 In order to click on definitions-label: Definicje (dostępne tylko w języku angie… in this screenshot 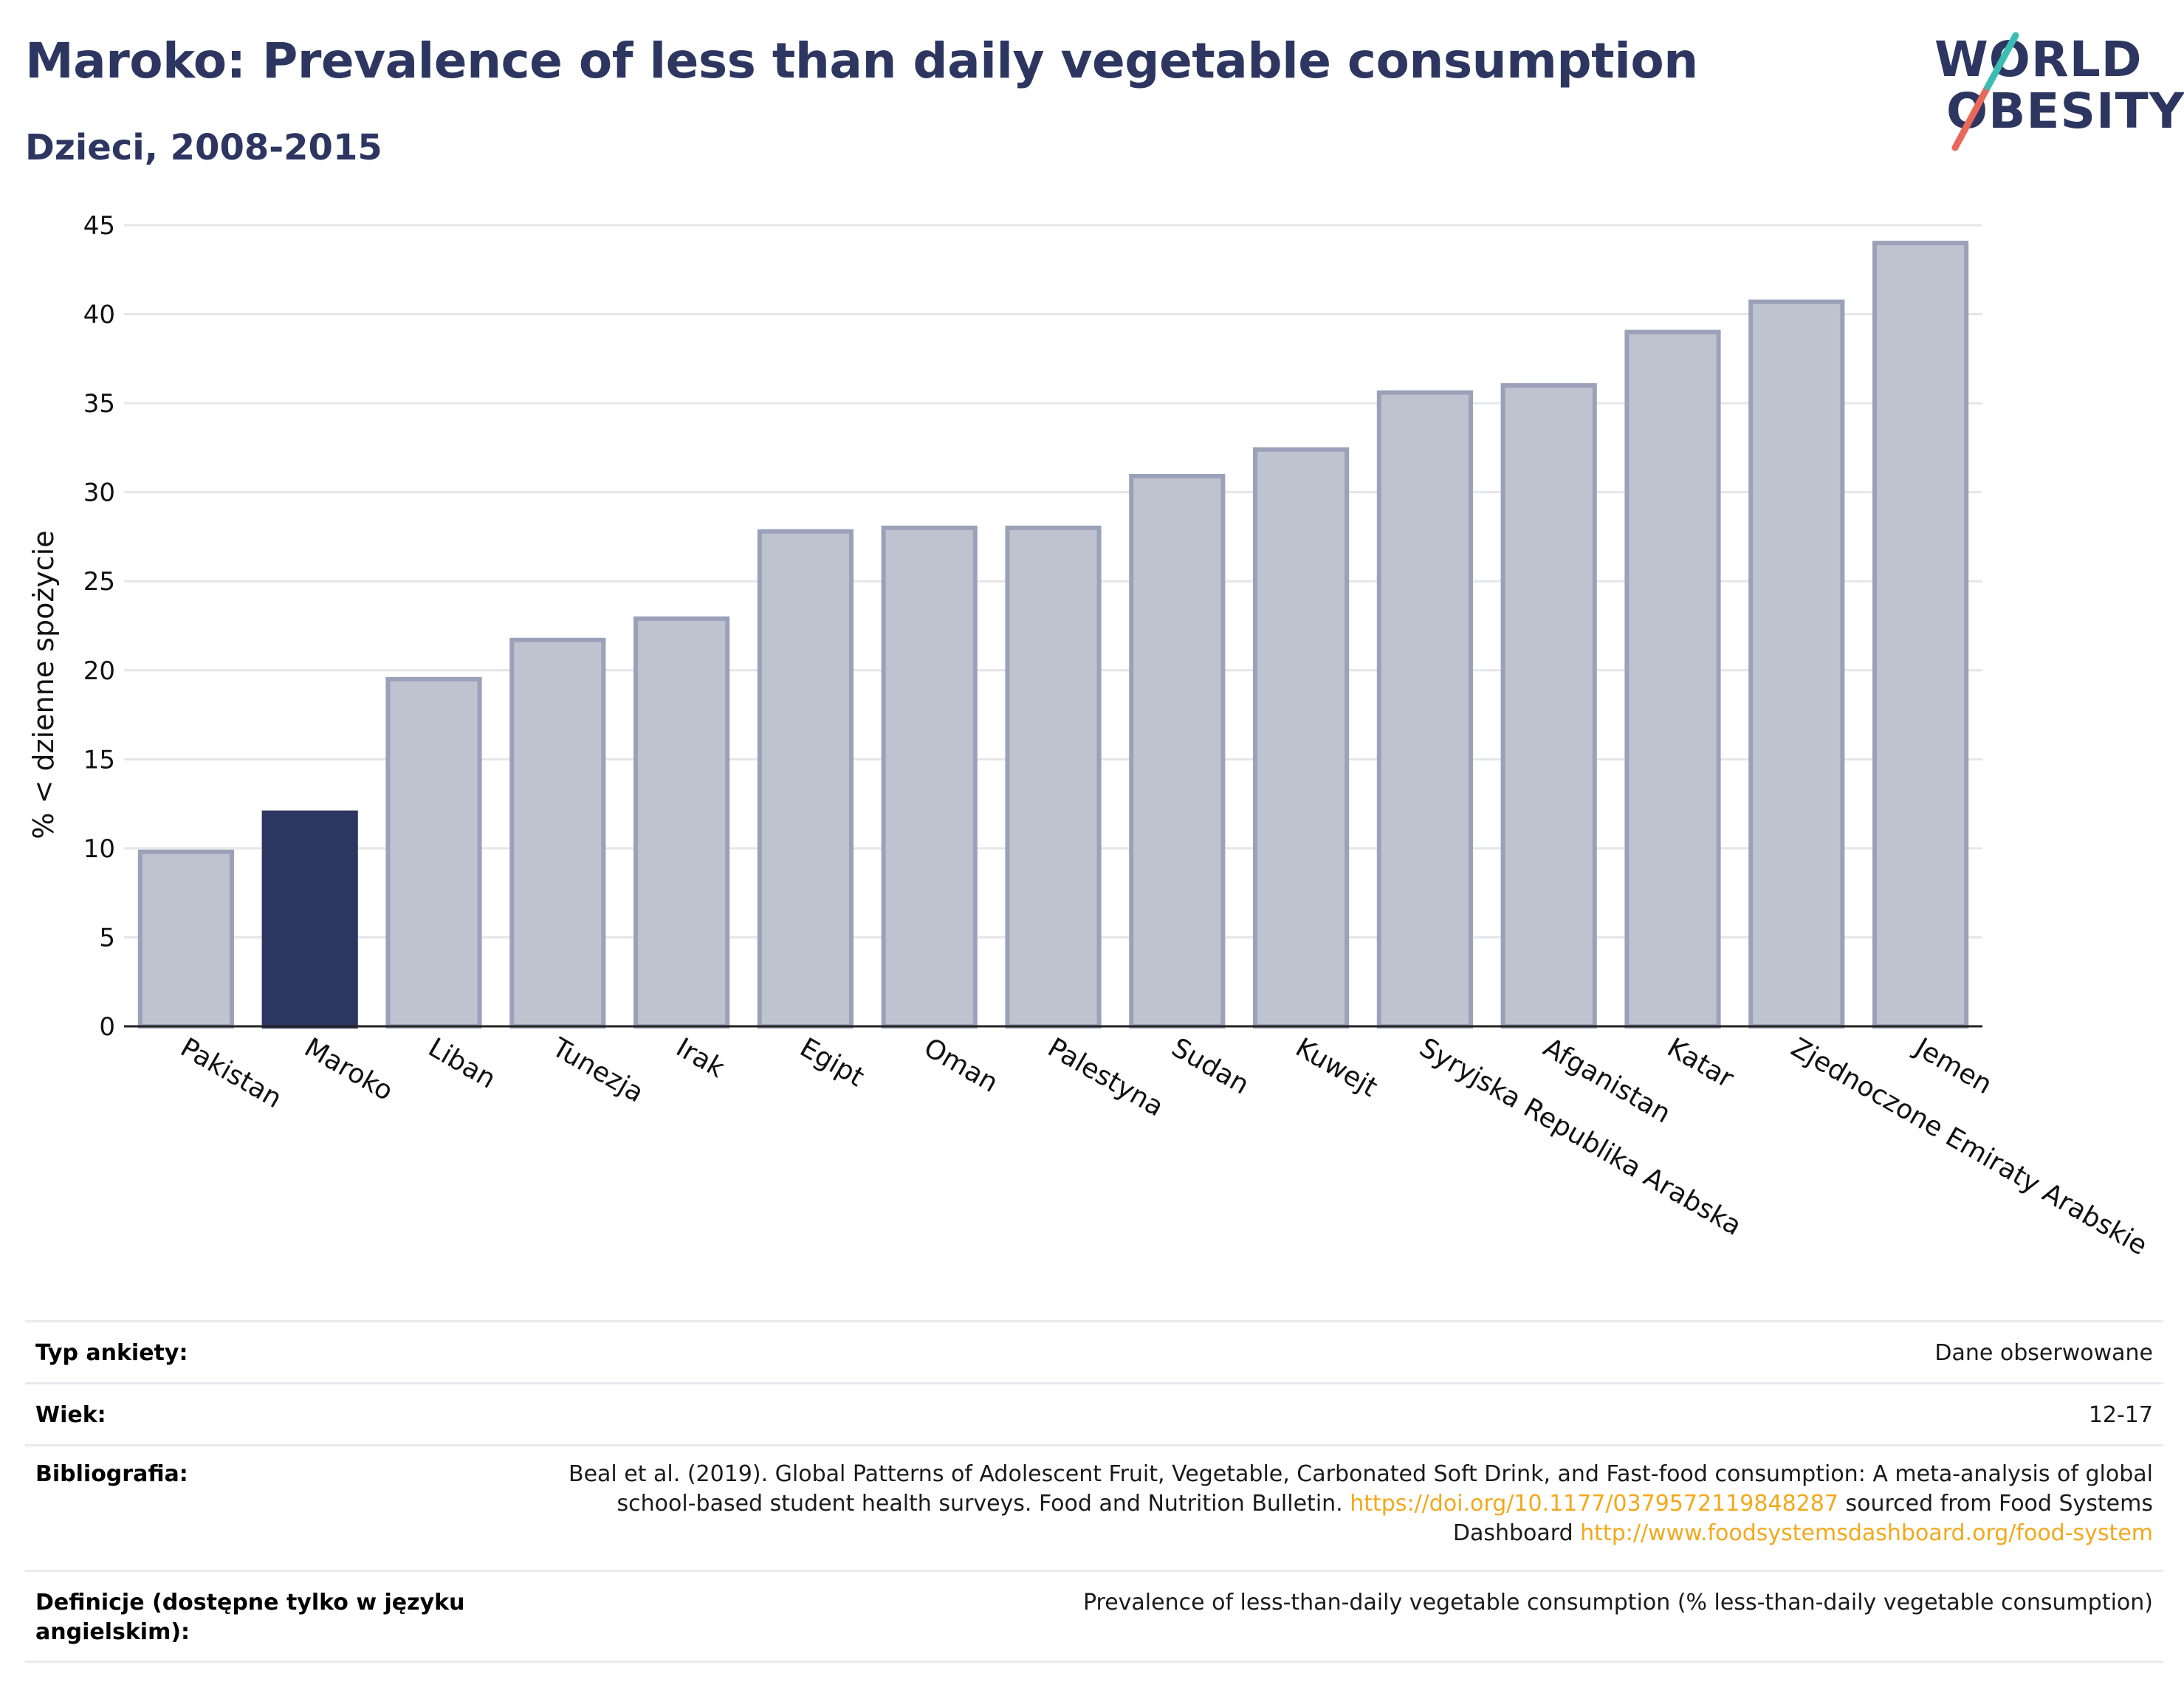, I will do `click(250, 1617)`.